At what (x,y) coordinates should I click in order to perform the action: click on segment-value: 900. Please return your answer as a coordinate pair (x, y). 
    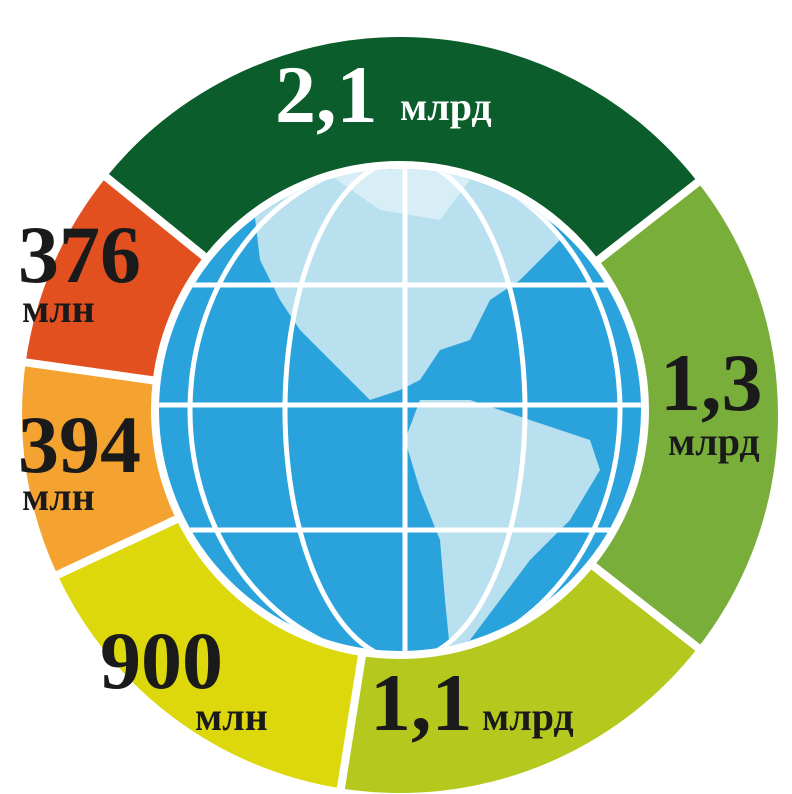
    Looking at the image, I should click on (161, 660).